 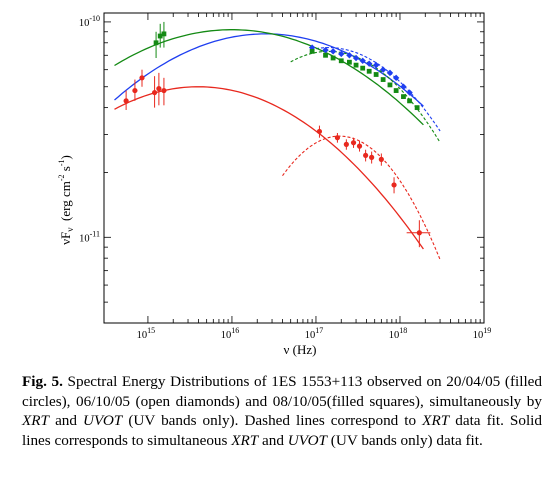 What do you see at coordinates (405, 440) in the screenshot?
I see `caption-text: (UV bands only) data fit.` at bounding box center [405, 440].